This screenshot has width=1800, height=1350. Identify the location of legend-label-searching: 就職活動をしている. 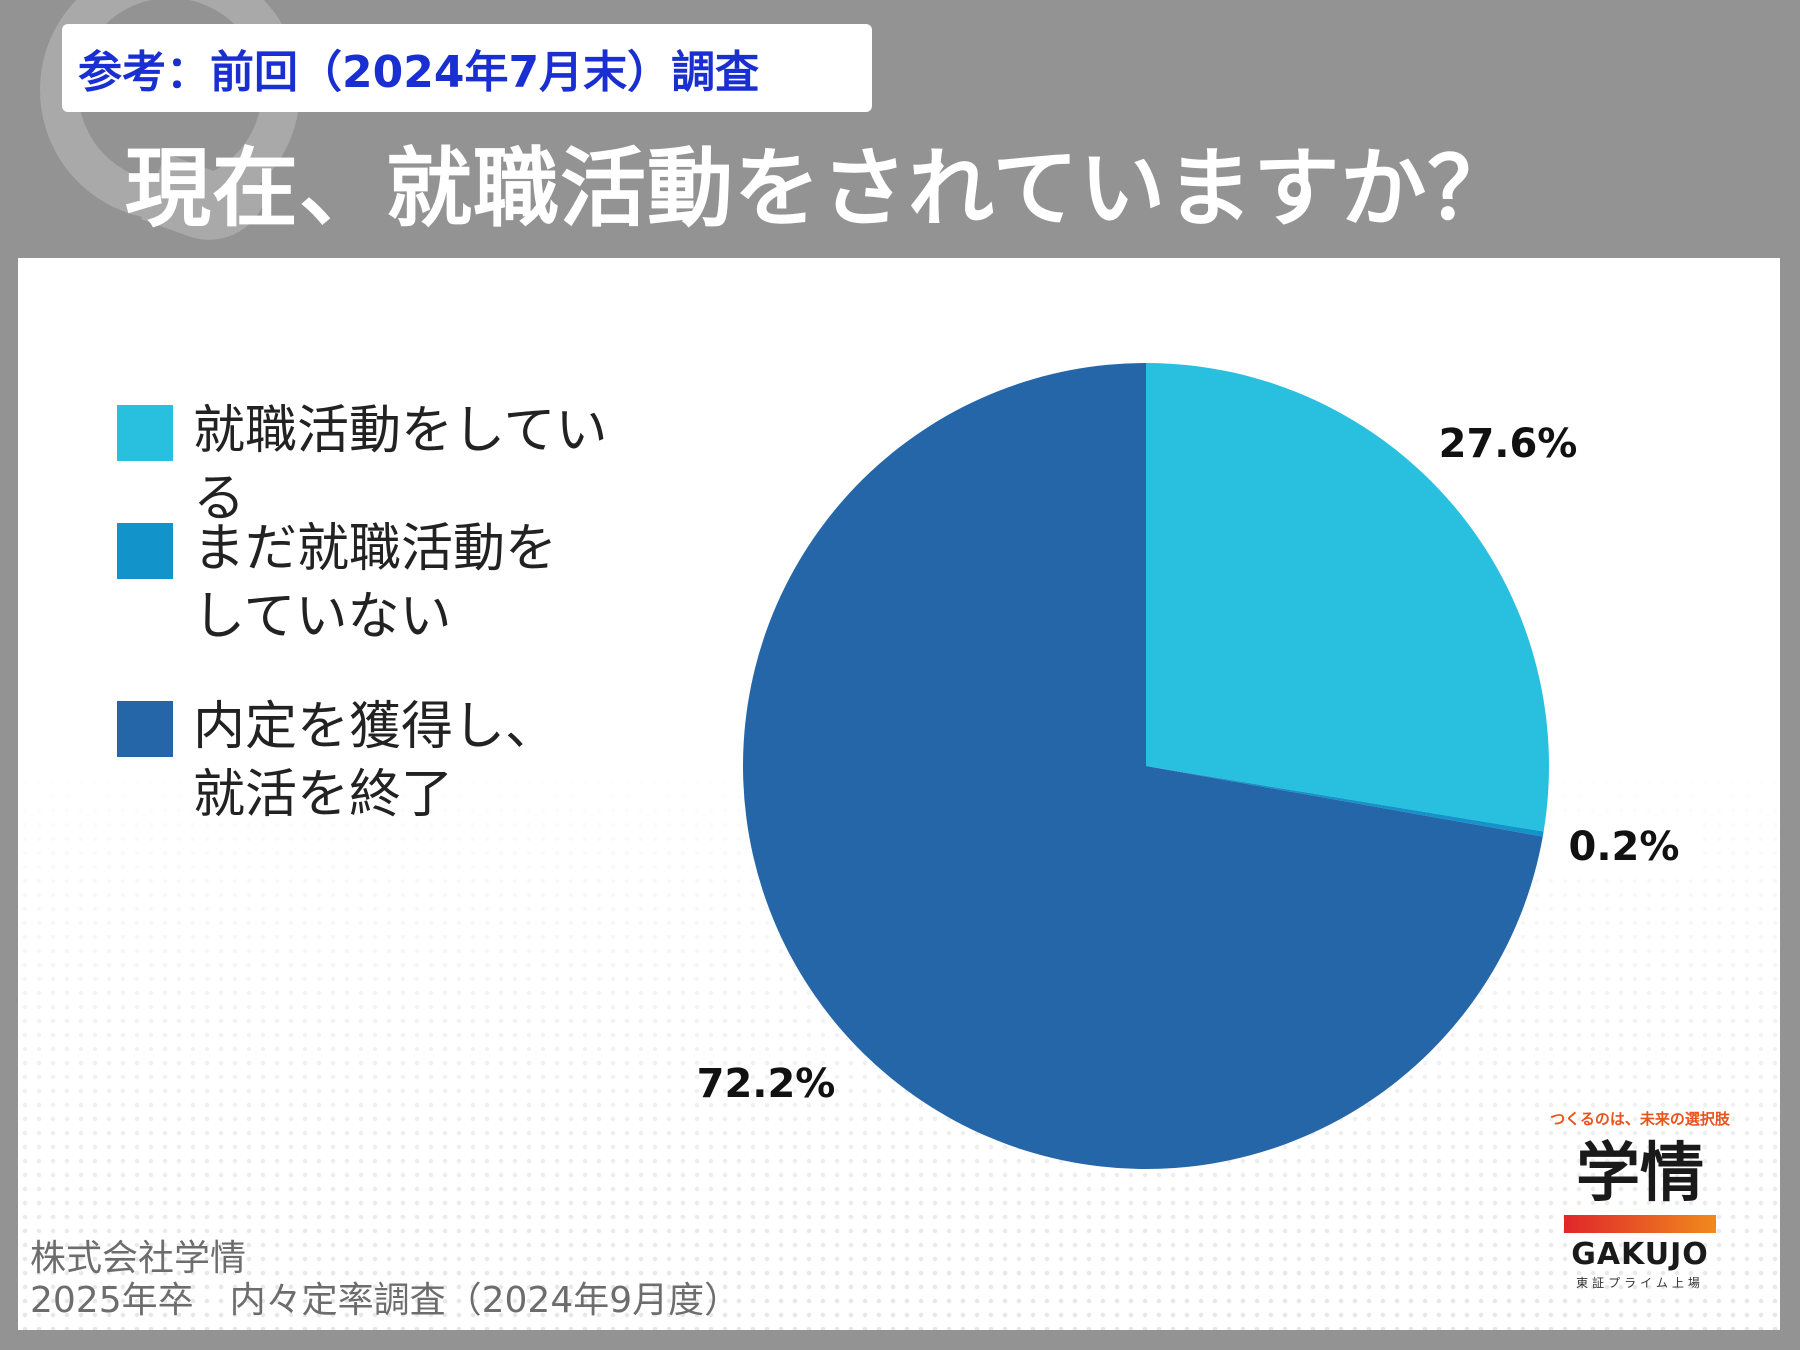
(400, 465).